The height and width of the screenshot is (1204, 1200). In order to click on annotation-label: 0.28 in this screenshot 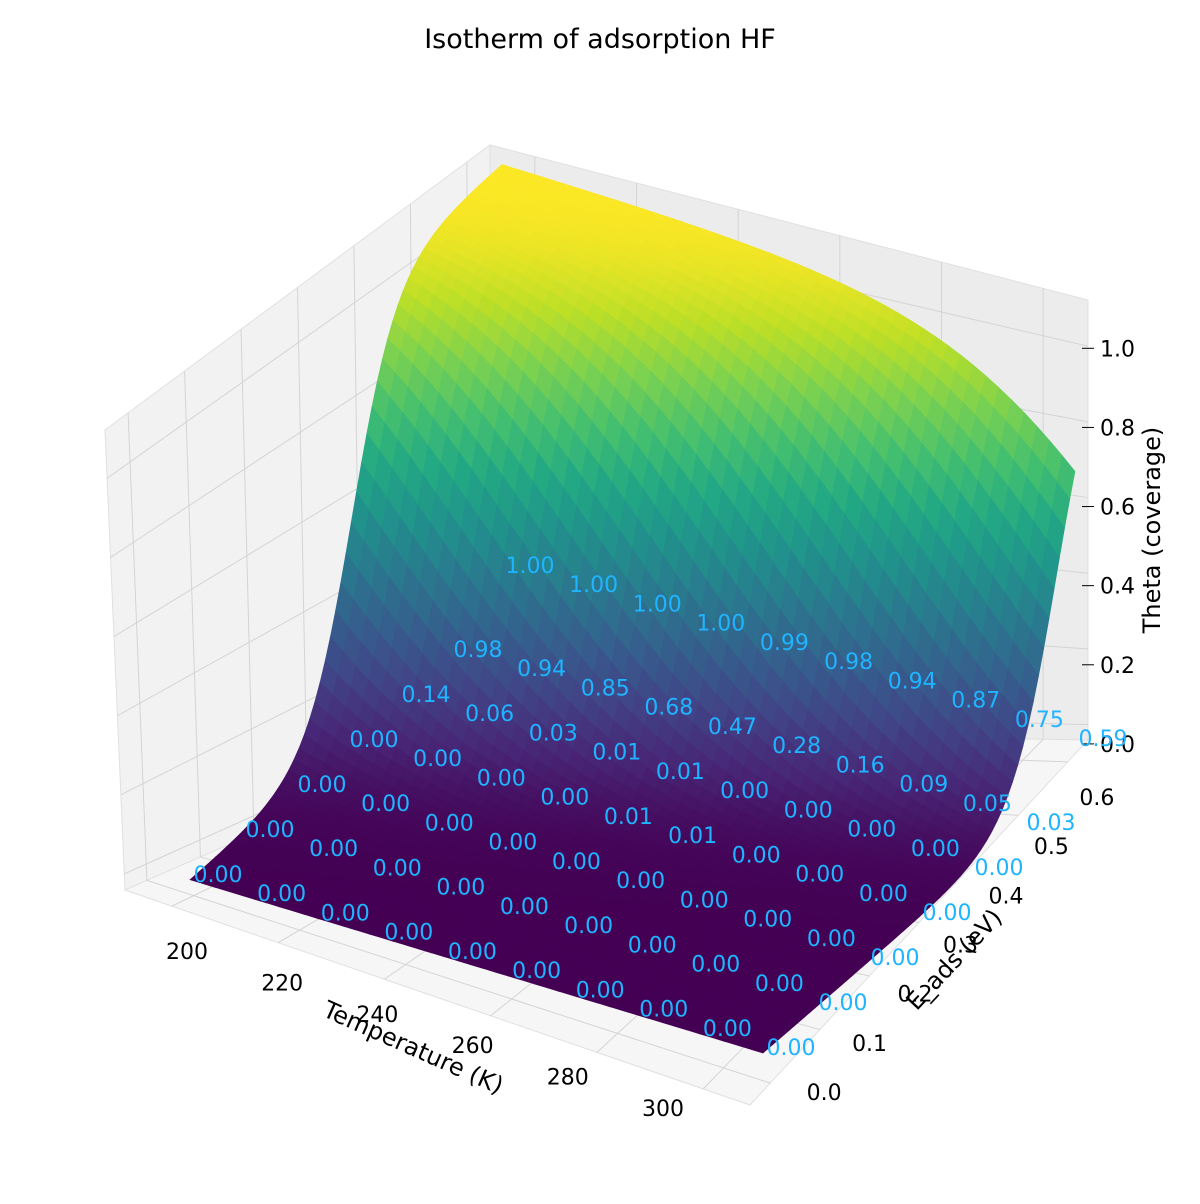, I will do `click(796, 746)`.